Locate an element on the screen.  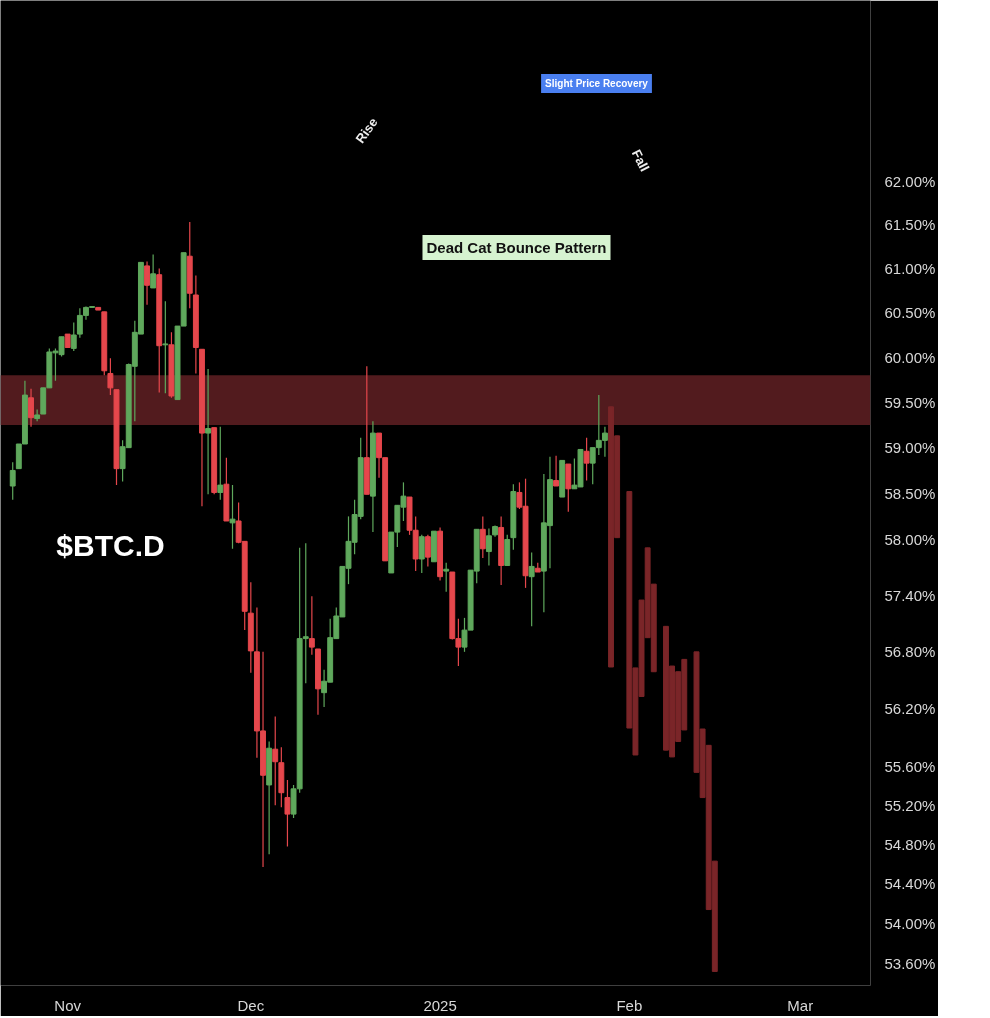
y-tick-label: 59.50% is located at coordinates (910, 402).